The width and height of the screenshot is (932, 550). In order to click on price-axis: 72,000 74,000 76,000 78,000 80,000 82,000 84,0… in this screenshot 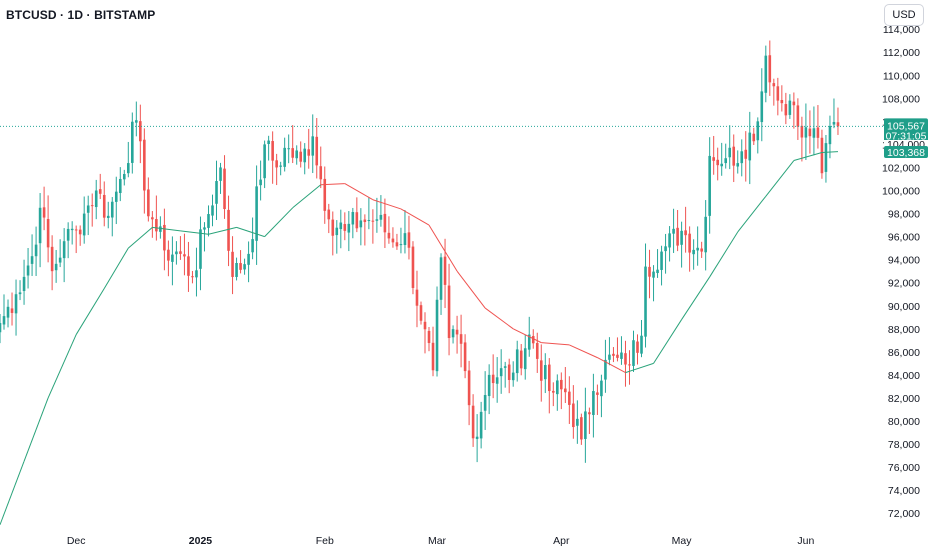, I will do `click(901, 272)`.